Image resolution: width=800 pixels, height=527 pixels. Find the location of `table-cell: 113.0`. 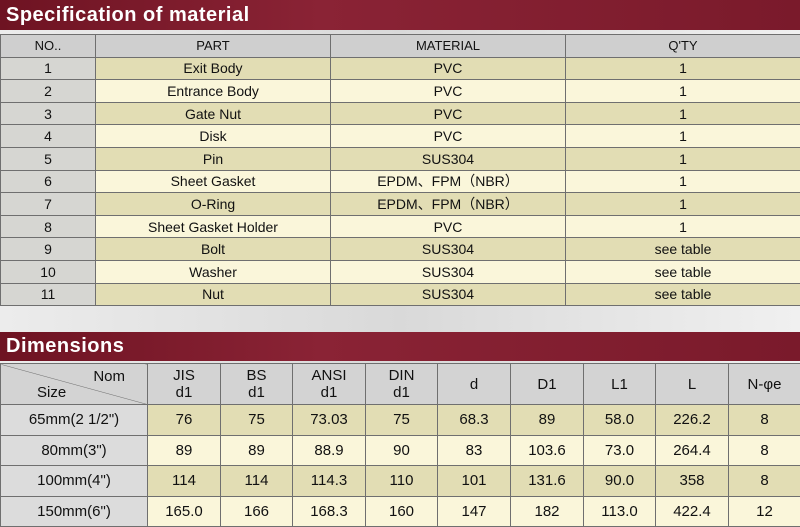

table-cell: 113.0 is located at coordinates (619, 511).